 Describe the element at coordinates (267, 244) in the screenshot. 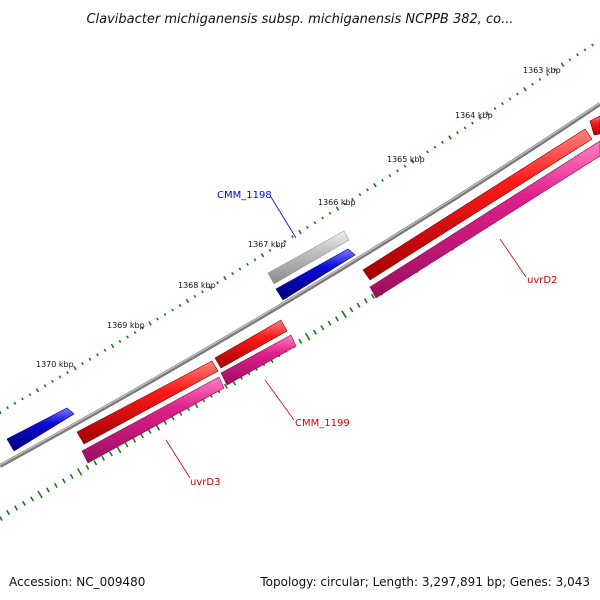

I see `tick-label-1367: 1367 kbp` at that location.